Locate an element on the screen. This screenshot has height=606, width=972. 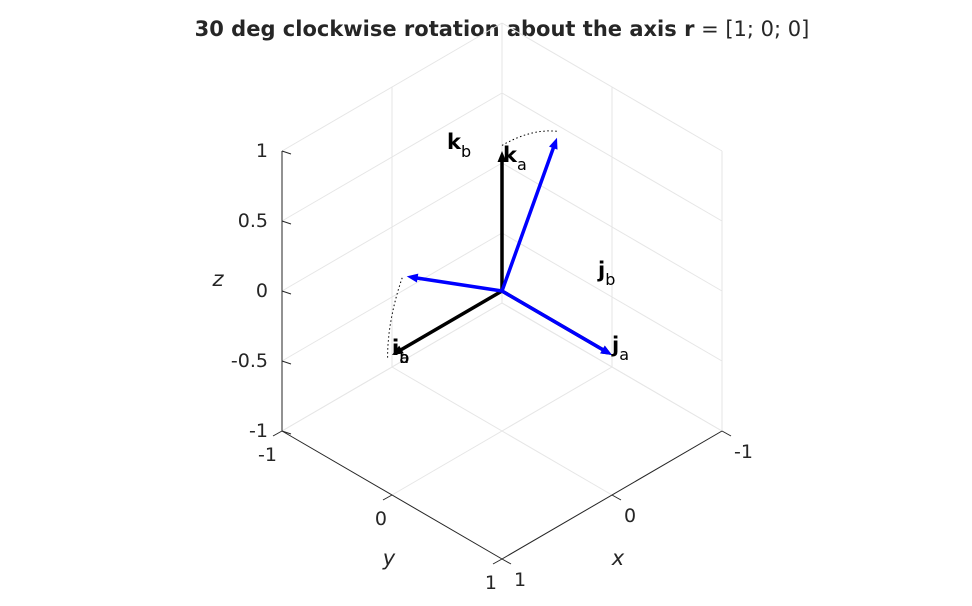
vector-label-i-a: ia is located at coordinates (400, 351).